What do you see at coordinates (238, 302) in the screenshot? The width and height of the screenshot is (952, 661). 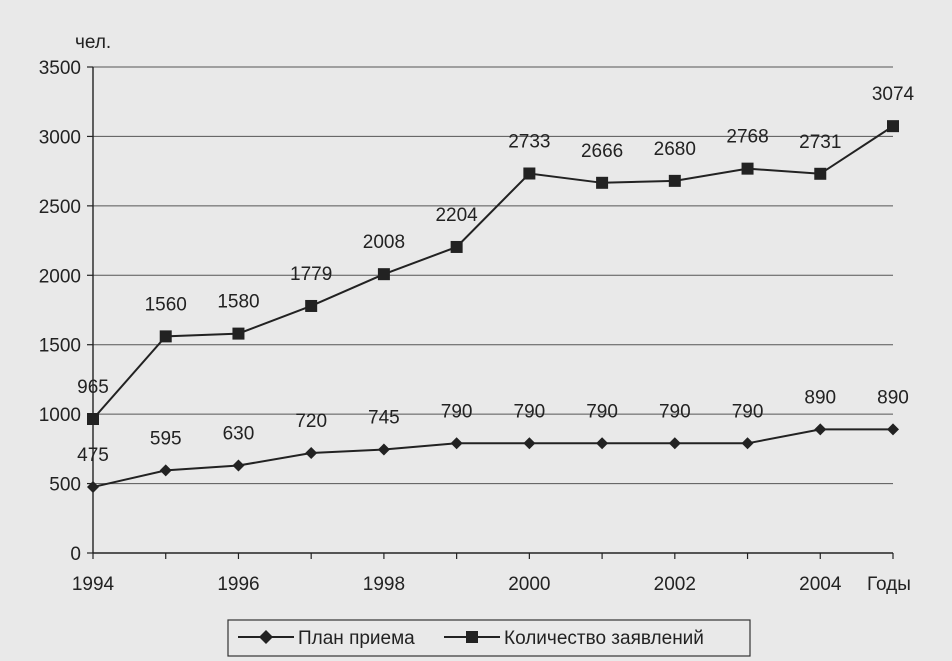 I see `data-label: 1580` at bounding box center [238, 302].